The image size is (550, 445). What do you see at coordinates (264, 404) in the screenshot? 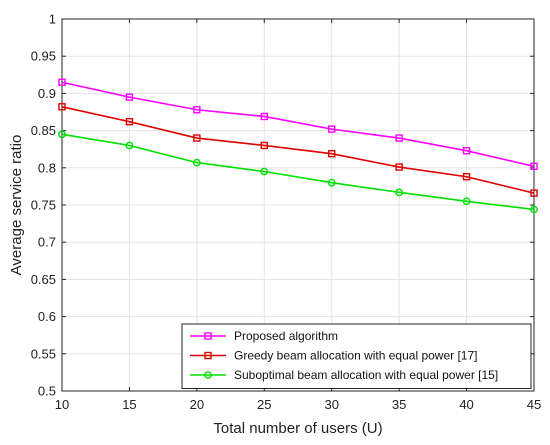
I see `x-tick-label: 25` at bounding box center [264, 404].